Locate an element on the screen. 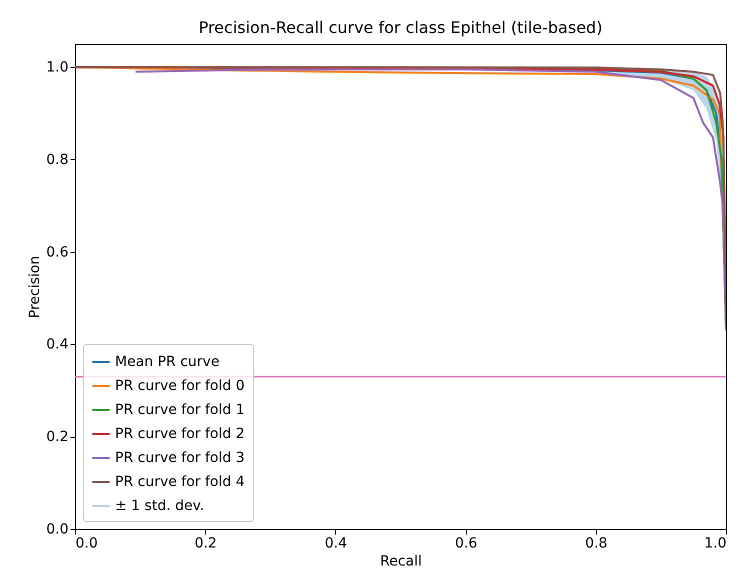 The image size is (741, 581). legend-label: ± 1 std. dev. is located at coordinates (159, 506).